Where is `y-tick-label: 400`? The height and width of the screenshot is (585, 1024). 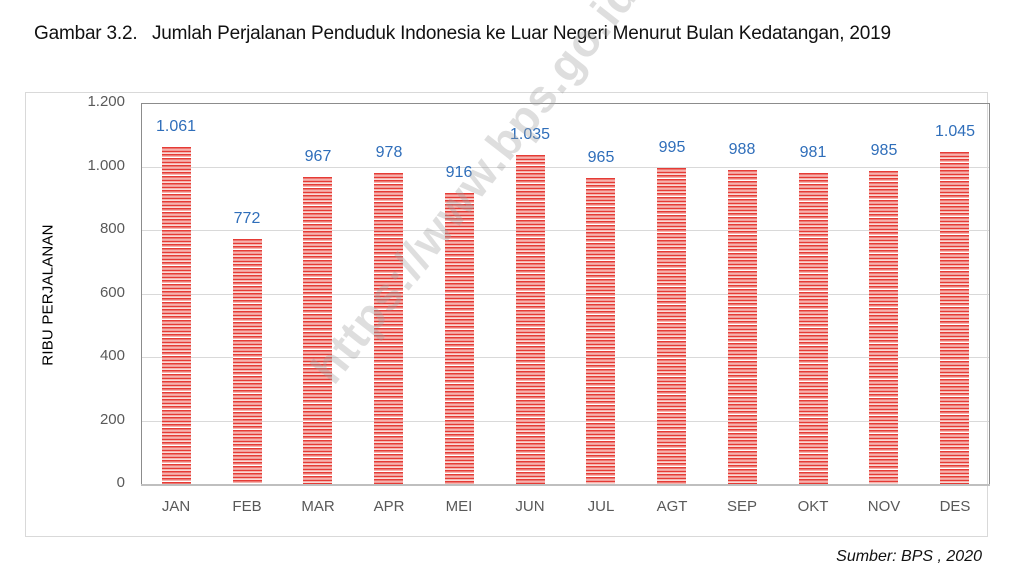 y-tick-label: 400 is located at coordinates (112, 355).